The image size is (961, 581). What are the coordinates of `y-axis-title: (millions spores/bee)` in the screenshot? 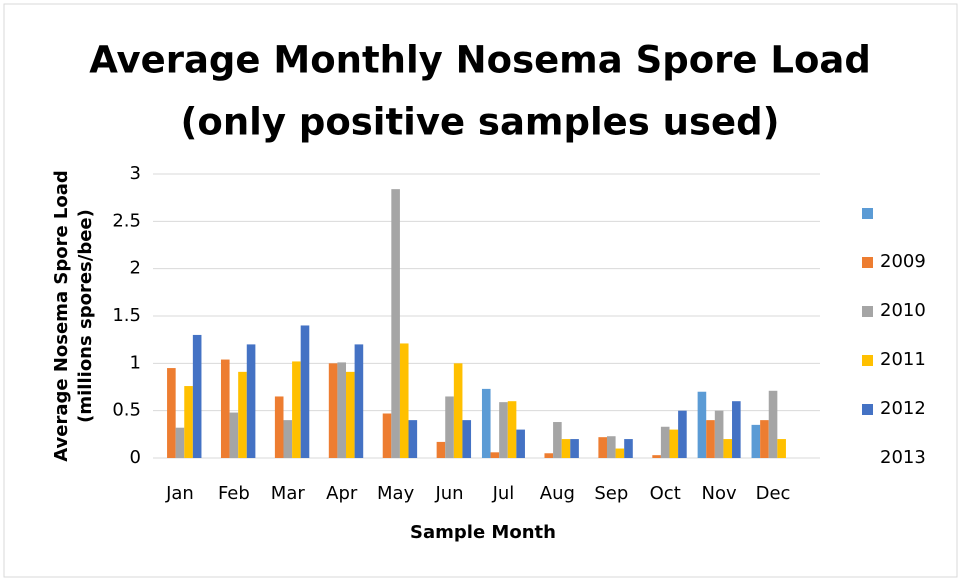 It's located at (85, 316).